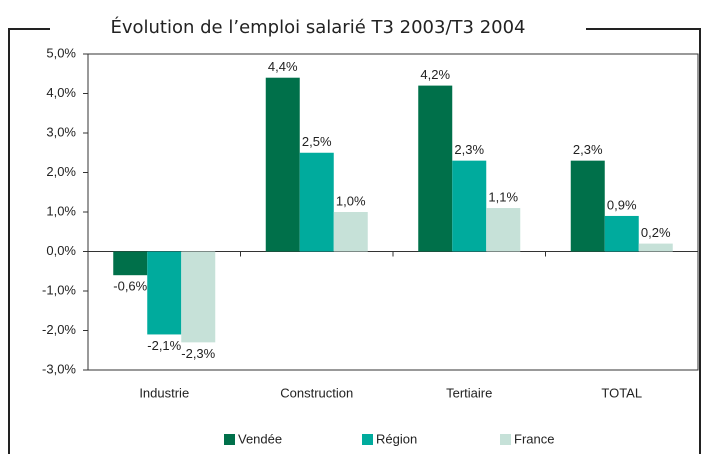 The width and height of the screenshot is (707, 454). Describe the element at coordinates (59, 368) in the screenshot. I see `y-tick-label: -3,0%` at that location.